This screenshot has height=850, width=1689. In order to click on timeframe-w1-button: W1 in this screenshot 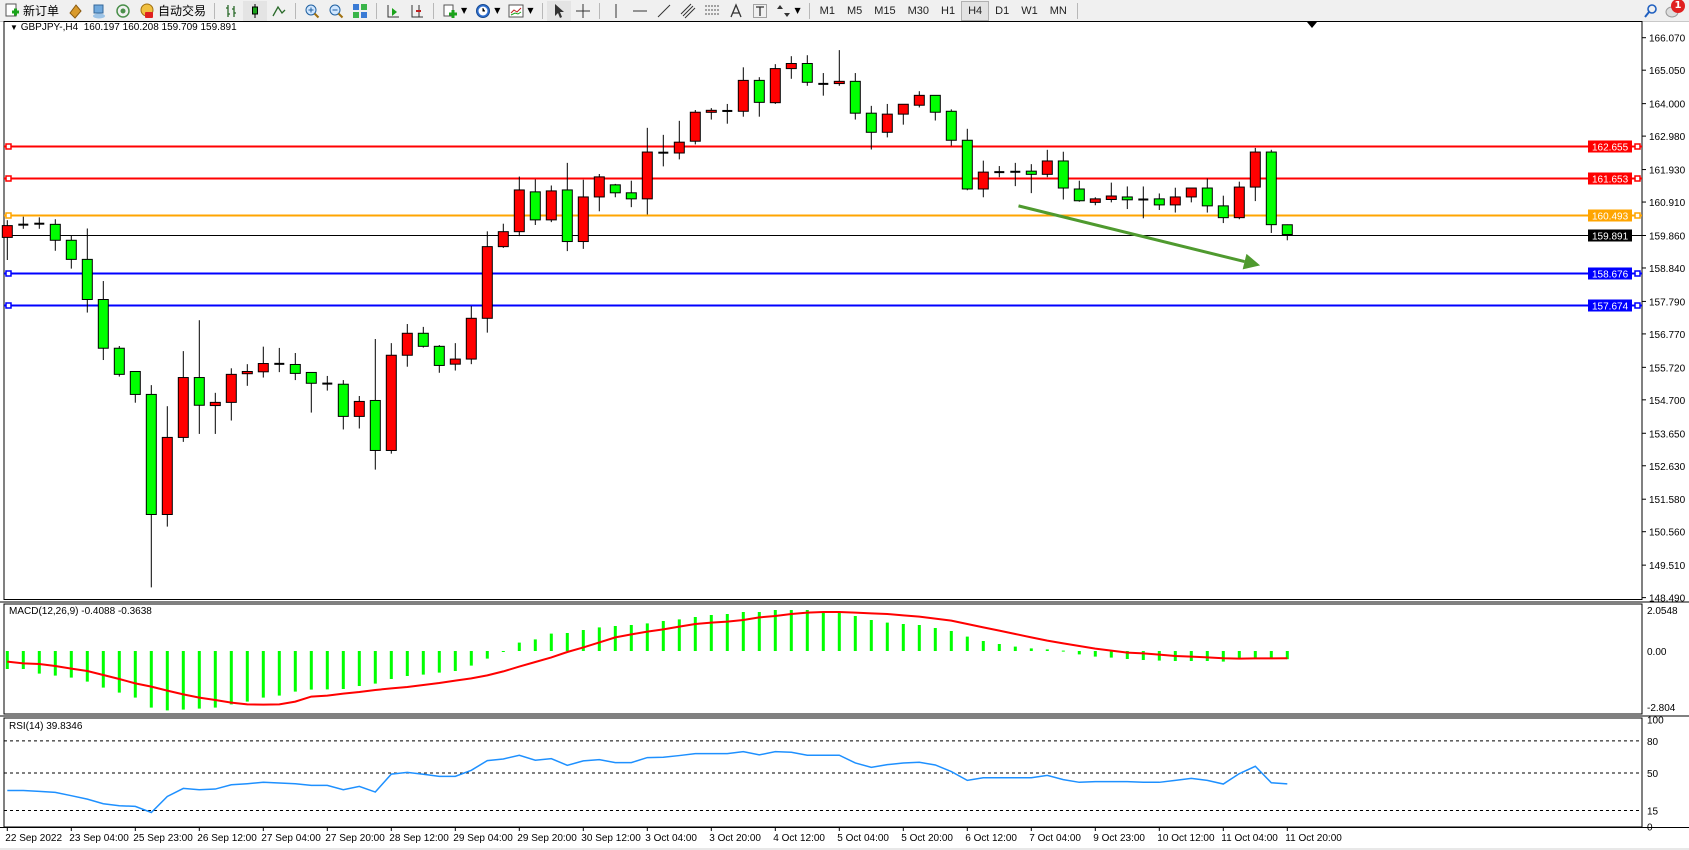, I will do `click(1029, 10)`.